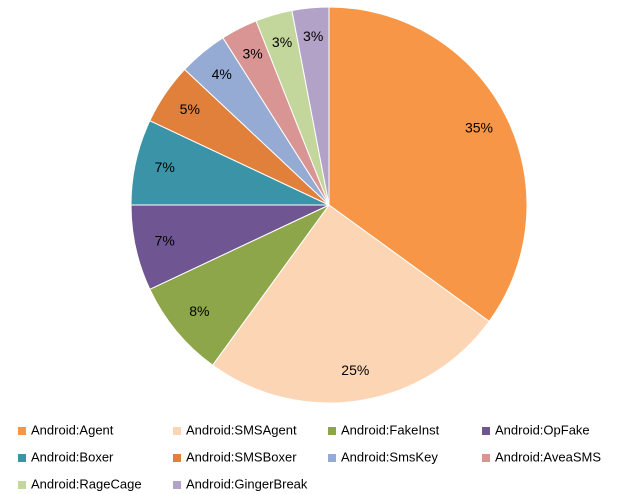 This screenshot has height=494, width=624. Describe the element at coordinates (72, 429) in the screenshot. I see `legend-label: Android:Agent` at that location.